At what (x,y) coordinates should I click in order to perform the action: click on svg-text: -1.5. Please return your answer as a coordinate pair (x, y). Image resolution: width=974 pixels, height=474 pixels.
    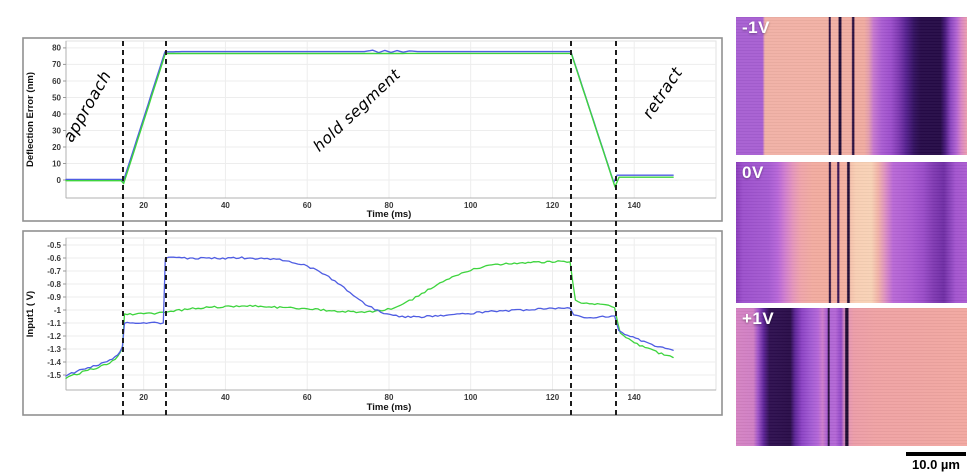
    Looking at the image, I should click on (54, 375).